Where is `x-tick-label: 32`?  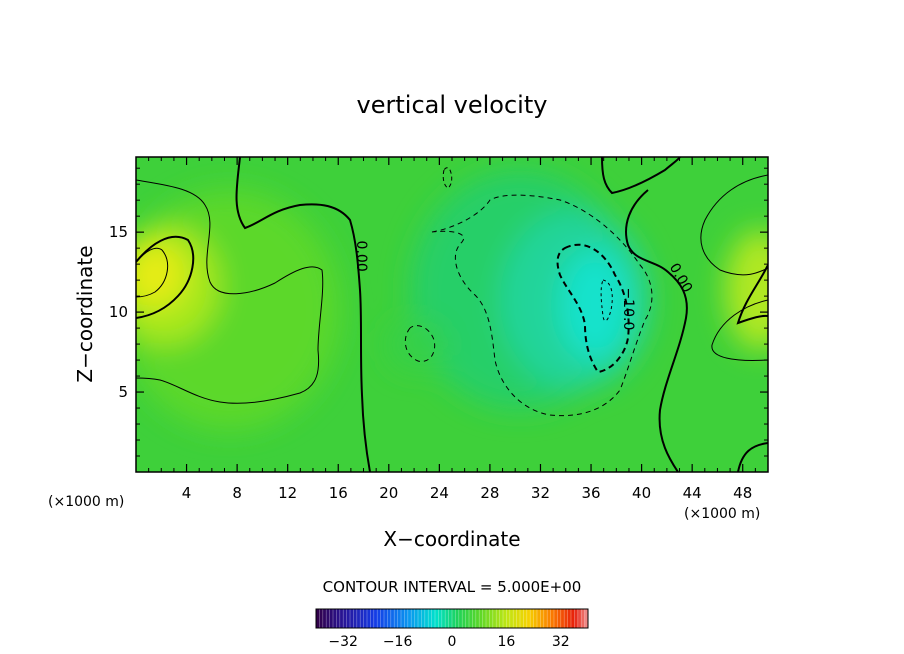 x-tick-label: 32 is located at coordinates (540, 493).